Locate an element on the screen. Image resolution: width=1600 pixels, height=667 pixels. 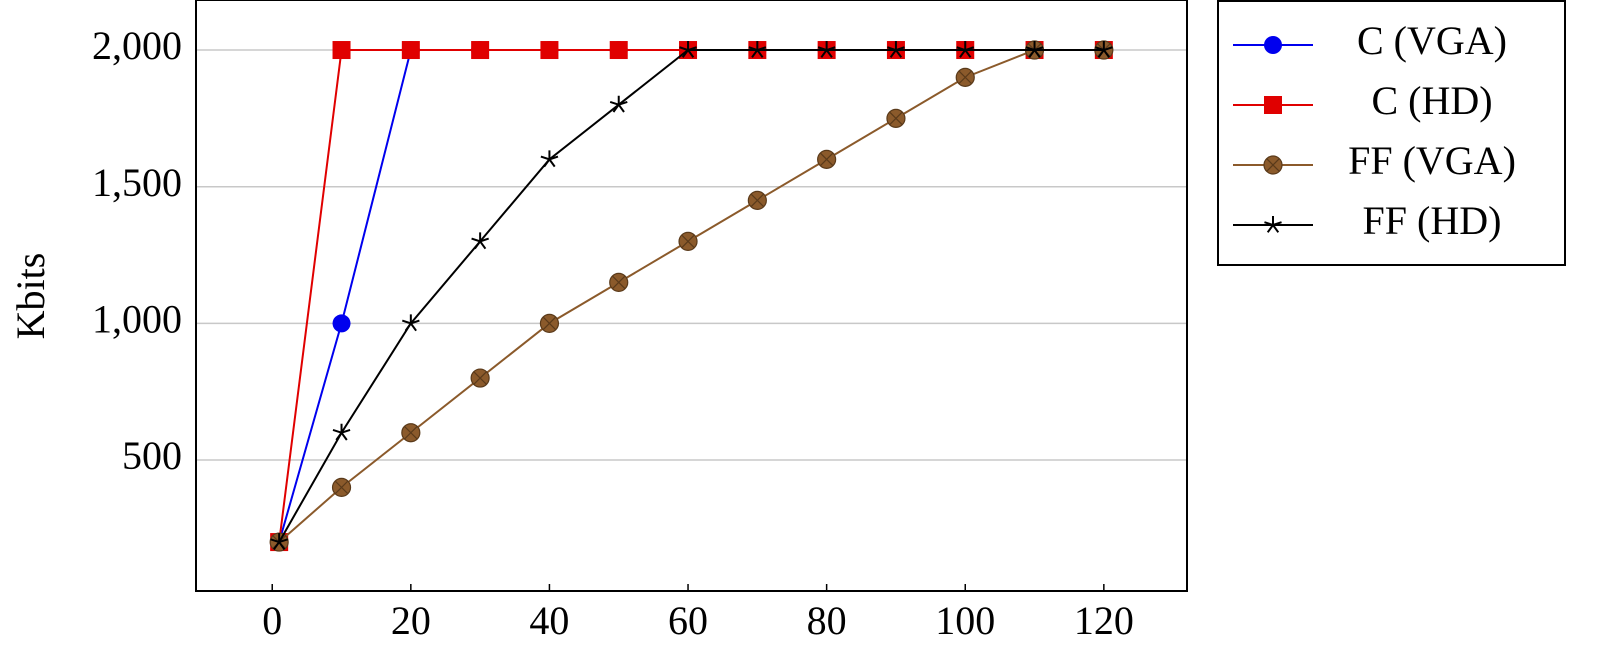
x-tick-label: 20 is located at coordinates (411, 620).